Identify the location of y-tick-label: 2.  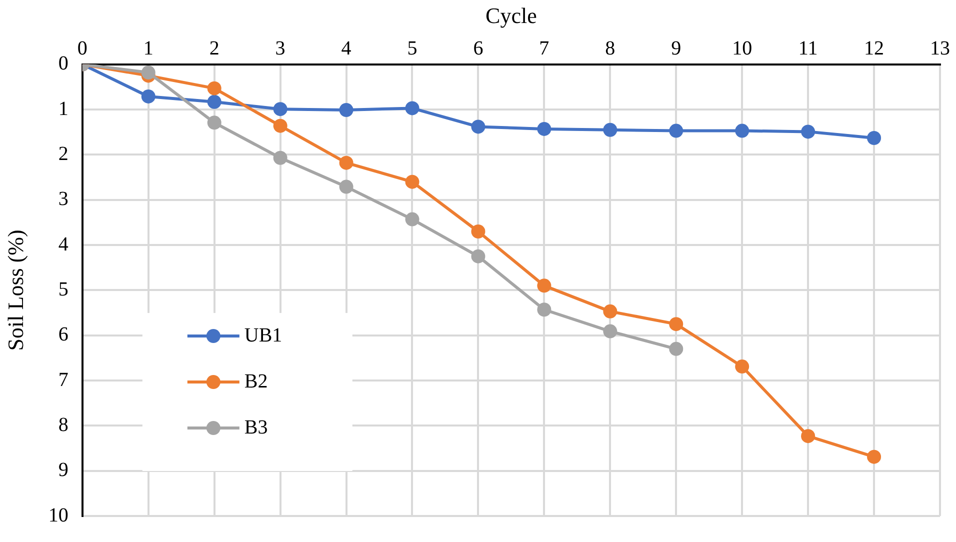
(63, 153).